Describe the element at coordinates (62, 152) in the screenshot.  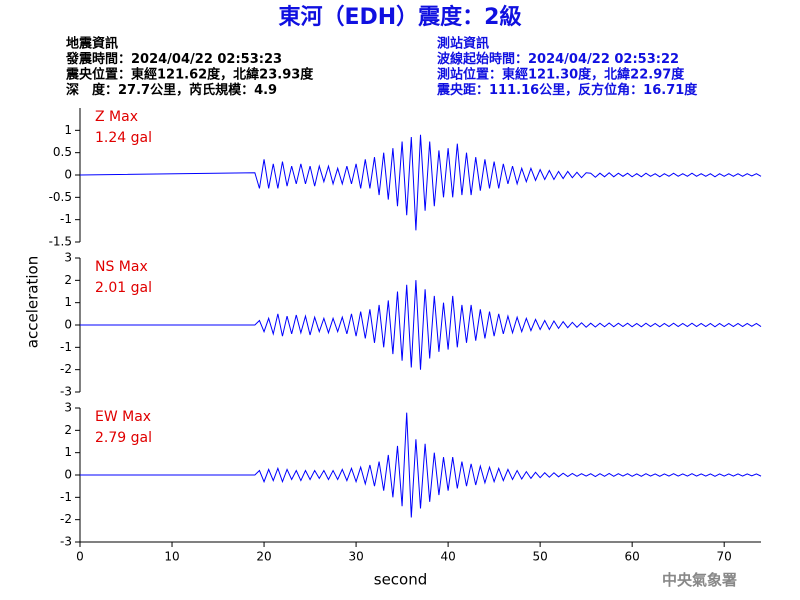
I see `y-tick-label: 0.5` at that location.